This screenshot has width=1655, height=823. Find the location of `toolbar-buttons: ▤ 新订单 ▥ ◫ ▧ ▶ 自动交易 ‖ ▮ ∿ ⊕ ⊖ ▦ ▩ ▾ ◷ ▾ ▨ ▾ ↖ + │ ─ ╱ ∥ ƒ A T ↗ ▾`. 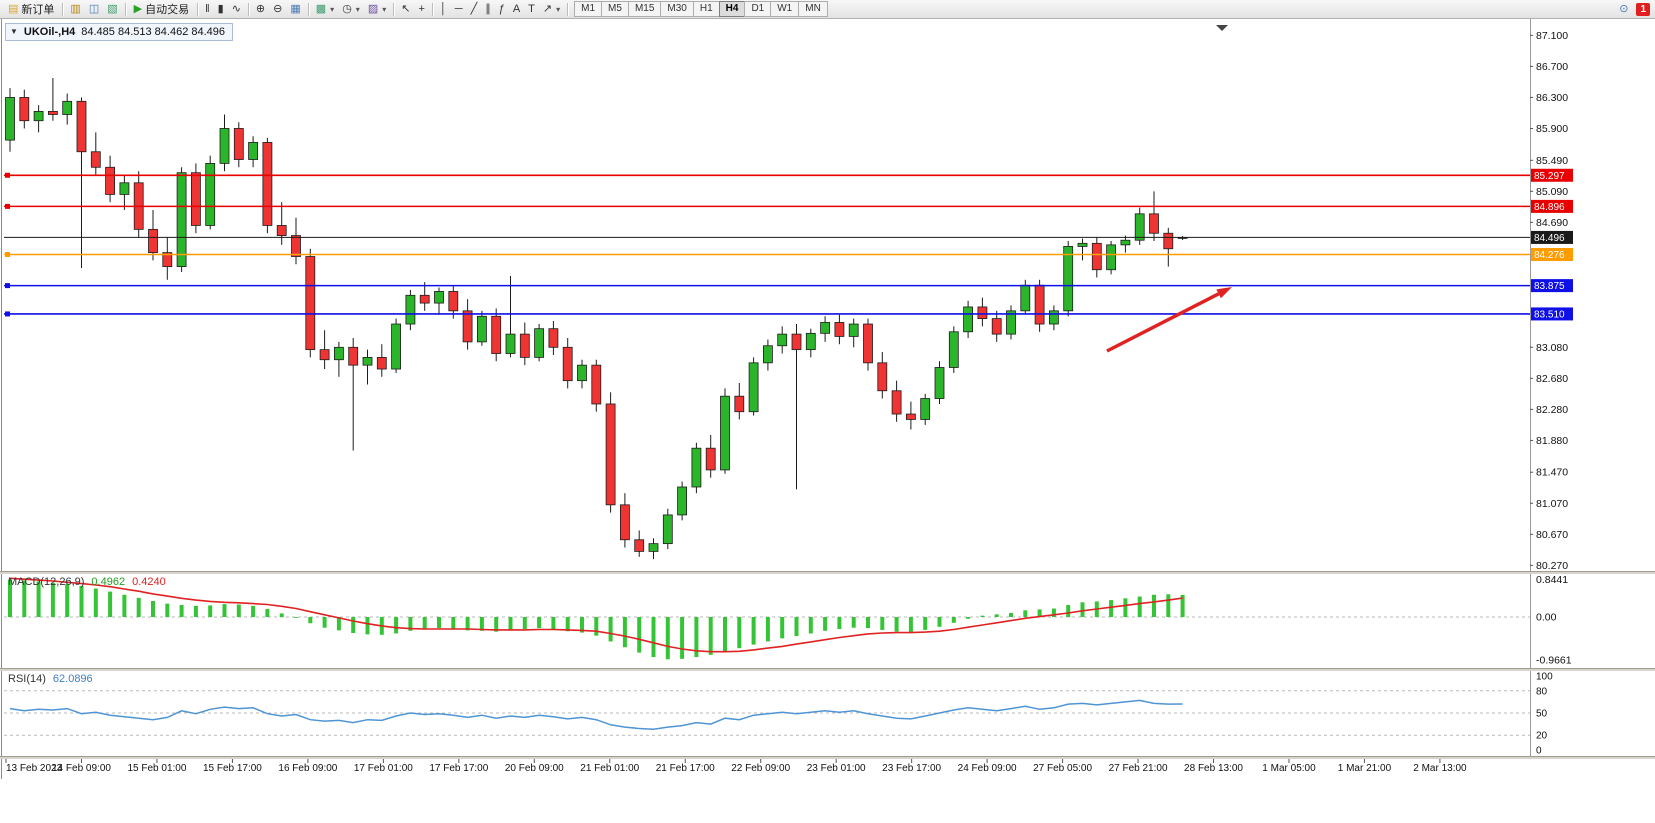

toolbar-buttons: ▤ 新订单 ▥ ◫ ▧ ▶ 自动交易 ‖ ▮ ∿ ⊕ ⊖ ▦ ▩ ▾ ◷ ▾ ▨ ▾ ↖ + │ ─ ╱ ∥ ƒ A T ↗ ▾ is located at coordinates (287, 9).